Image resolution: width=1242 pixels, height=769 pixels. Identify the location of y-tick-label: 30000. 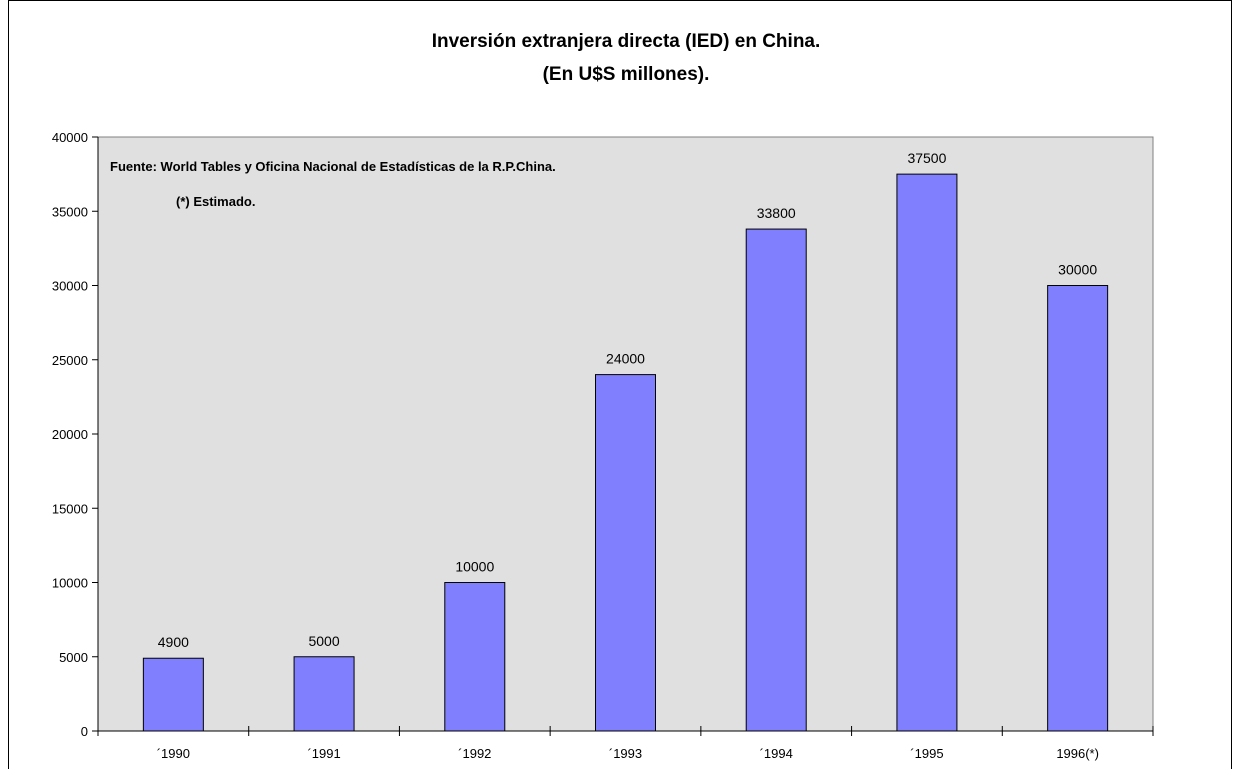
(70, 286).